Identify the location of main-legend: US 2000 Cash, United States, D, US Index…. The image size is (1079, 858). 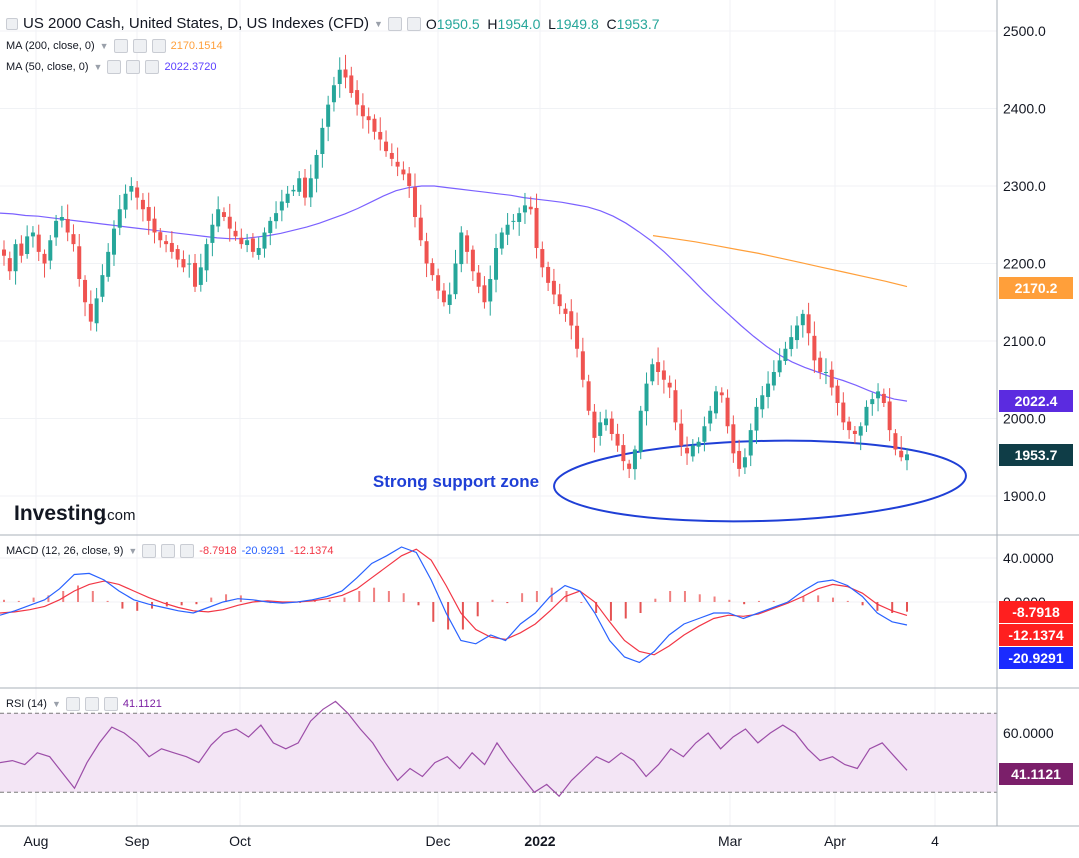
(333, 23).